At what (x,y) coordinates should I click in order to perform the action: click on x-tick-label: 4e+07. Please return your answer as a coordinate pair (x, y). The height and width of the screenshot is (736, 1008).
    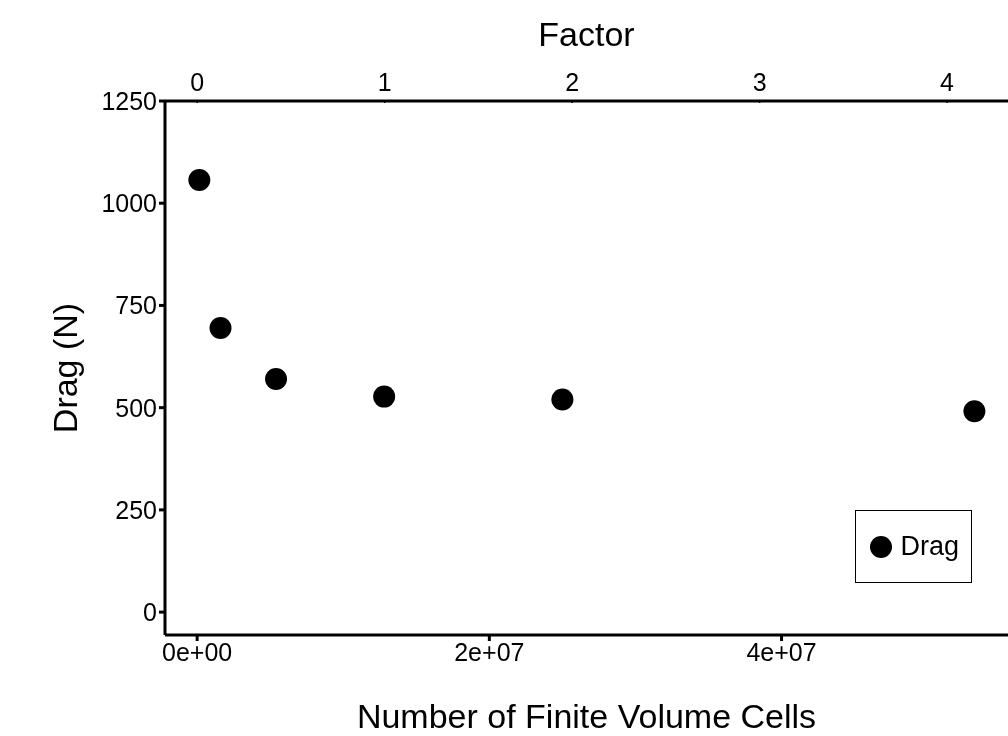
    Looking at the image, I should click on (781, 651).